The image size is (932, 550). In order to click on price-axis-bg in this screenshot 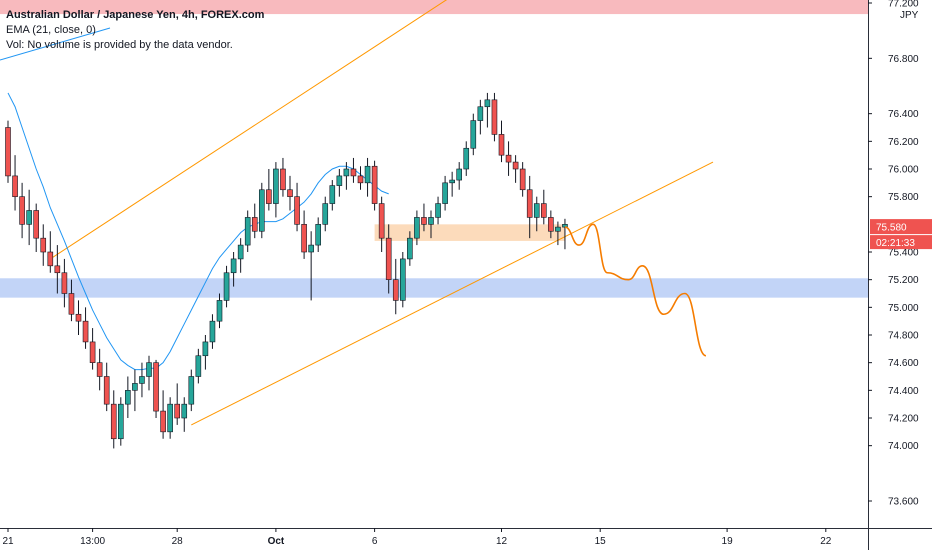, I will do `click(900, 275)`.